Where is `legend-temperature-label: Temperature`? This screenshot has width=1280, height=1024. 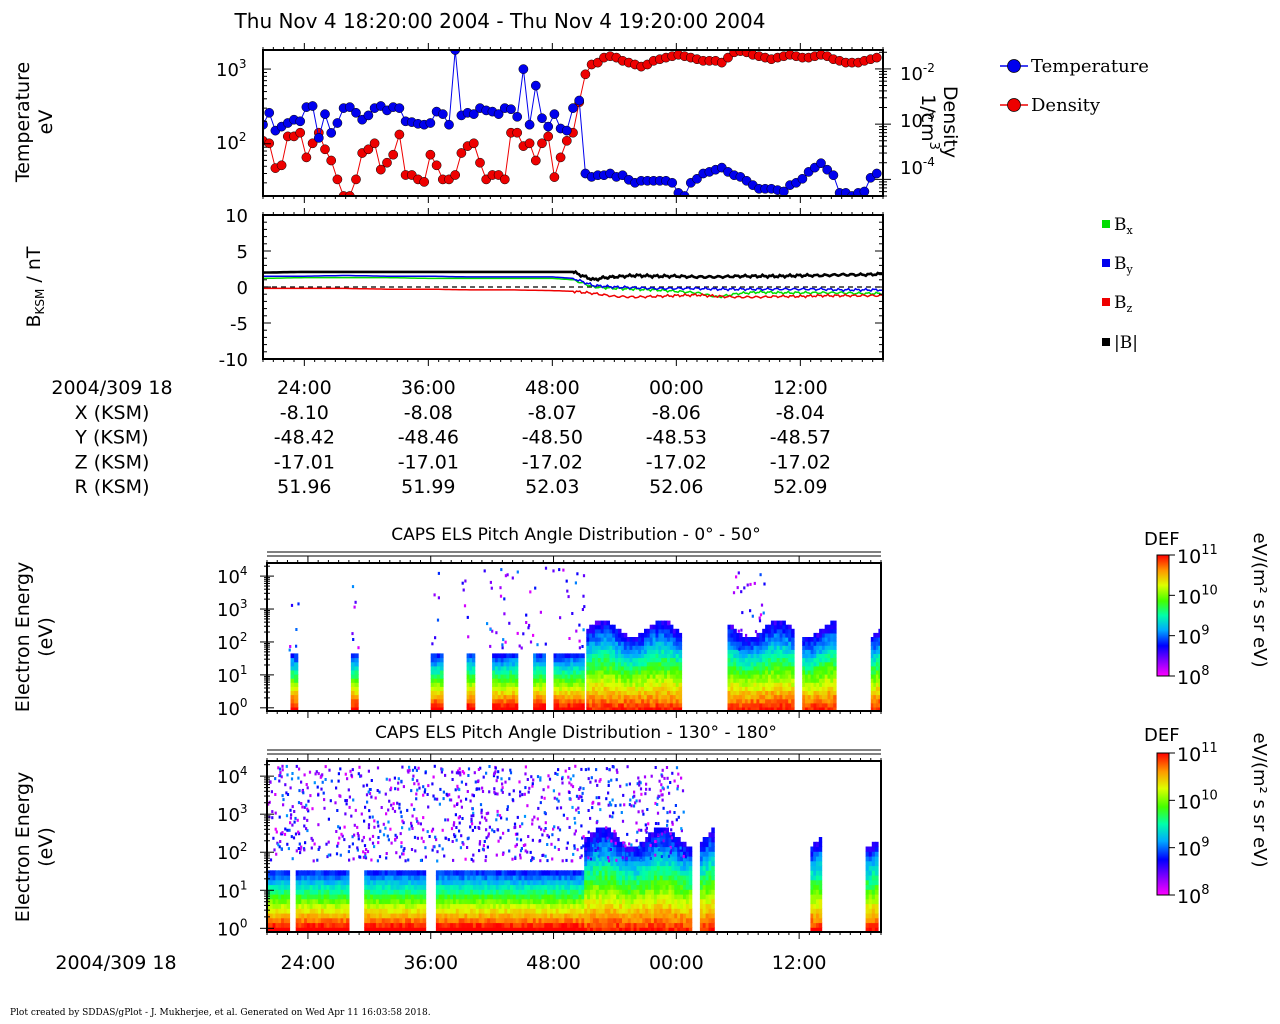
legend-temperature-label: Temperature is located at coordinates (1090, 66).